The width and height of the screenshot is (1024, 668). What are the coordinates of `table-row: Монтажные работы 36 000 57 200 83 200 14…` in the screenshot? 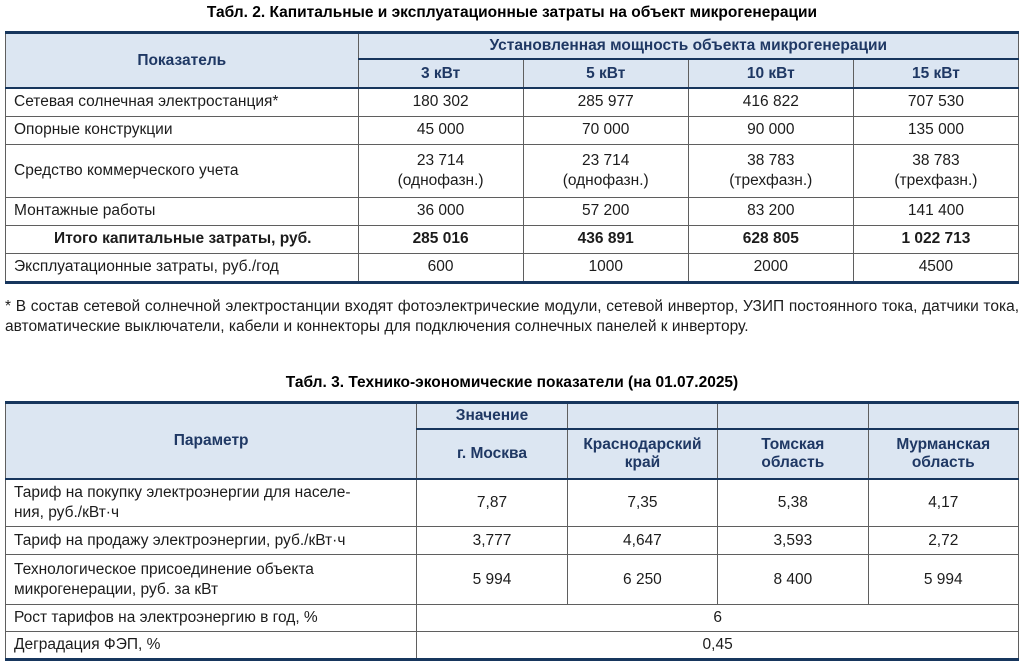 It's located at (512, 211).